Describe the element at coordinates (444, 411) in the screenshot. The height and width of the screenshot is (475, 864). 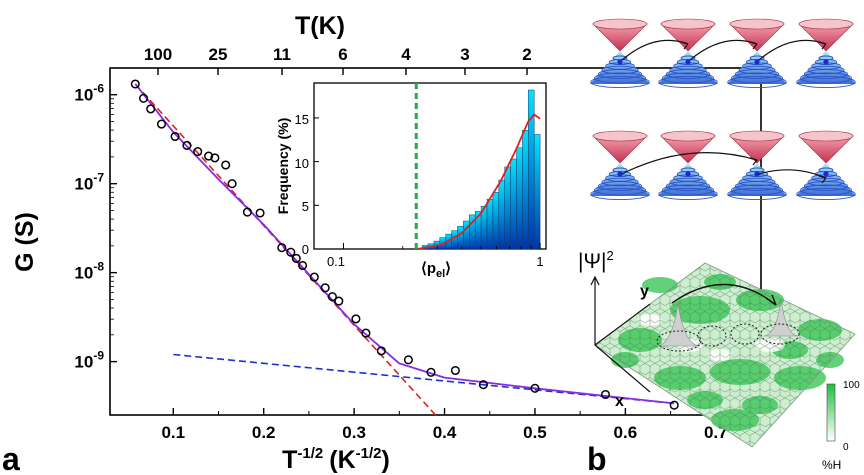
I see `x-tick-marks` at that location.